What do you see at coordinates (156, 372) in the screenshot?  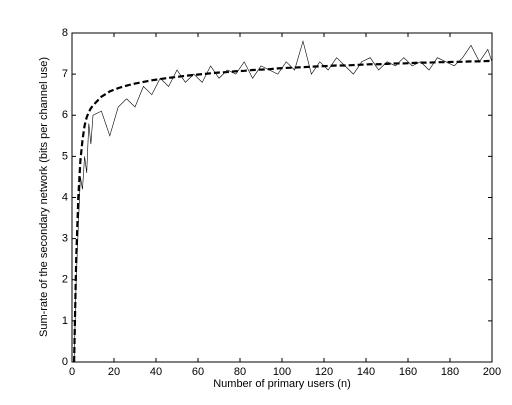 I see `x-tick-label: 40` at bounding box center [156, 372].